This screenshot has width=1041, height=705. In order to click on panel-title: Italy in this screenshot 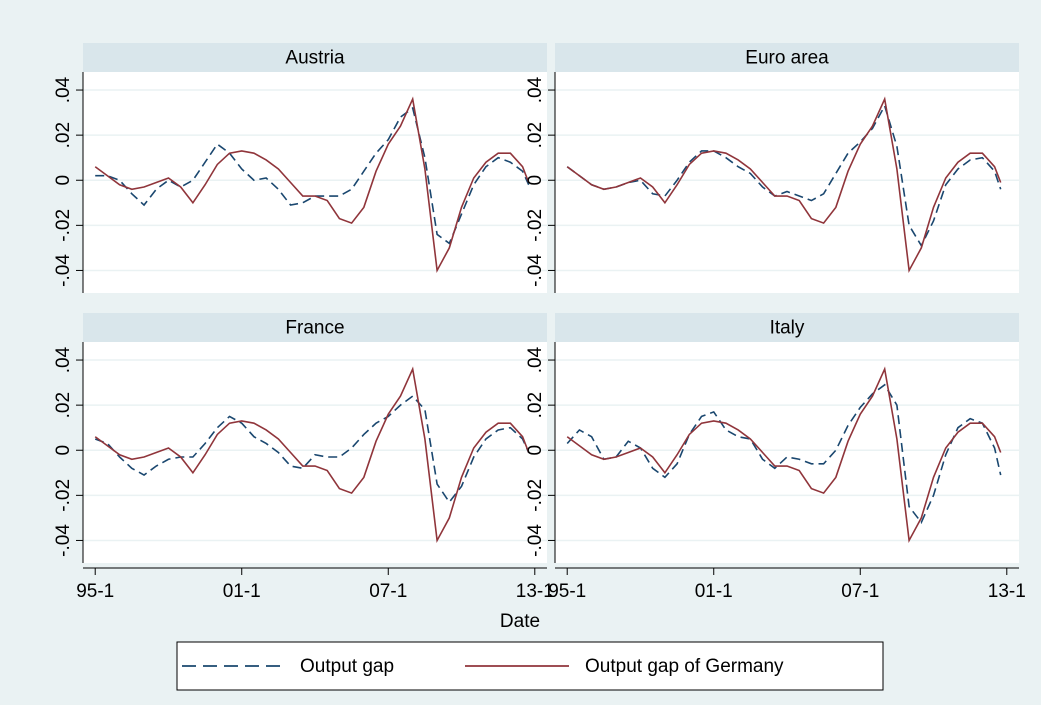, I will do `click(787, 328)`.